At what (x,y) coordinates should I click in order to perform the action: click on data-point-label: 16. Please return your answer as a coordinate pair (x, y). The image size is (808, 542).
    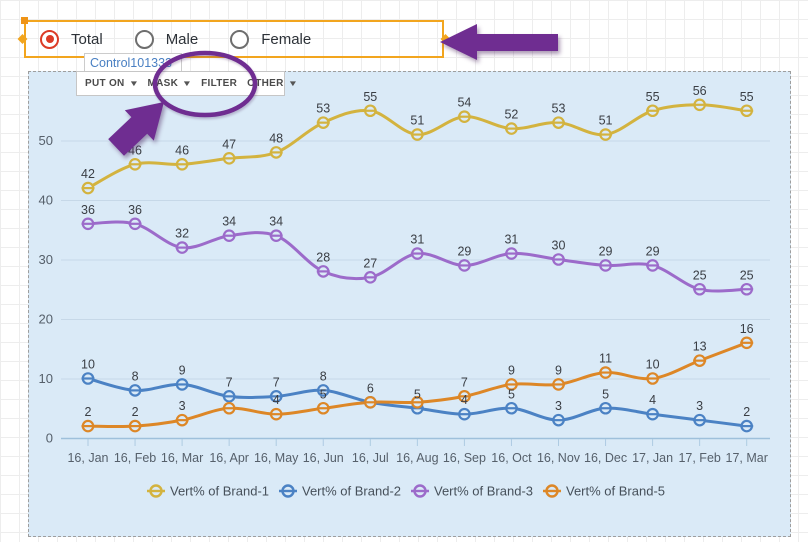
    Looking at the image, I should click on (747, 329).